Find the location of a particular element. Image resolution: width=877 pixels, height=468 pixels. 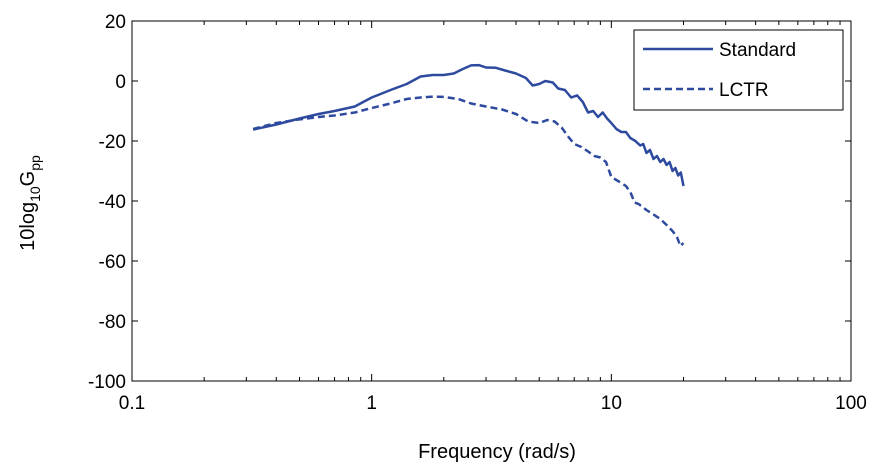

legend-label-lctr: LCTR is located at coordinates (744, 90).